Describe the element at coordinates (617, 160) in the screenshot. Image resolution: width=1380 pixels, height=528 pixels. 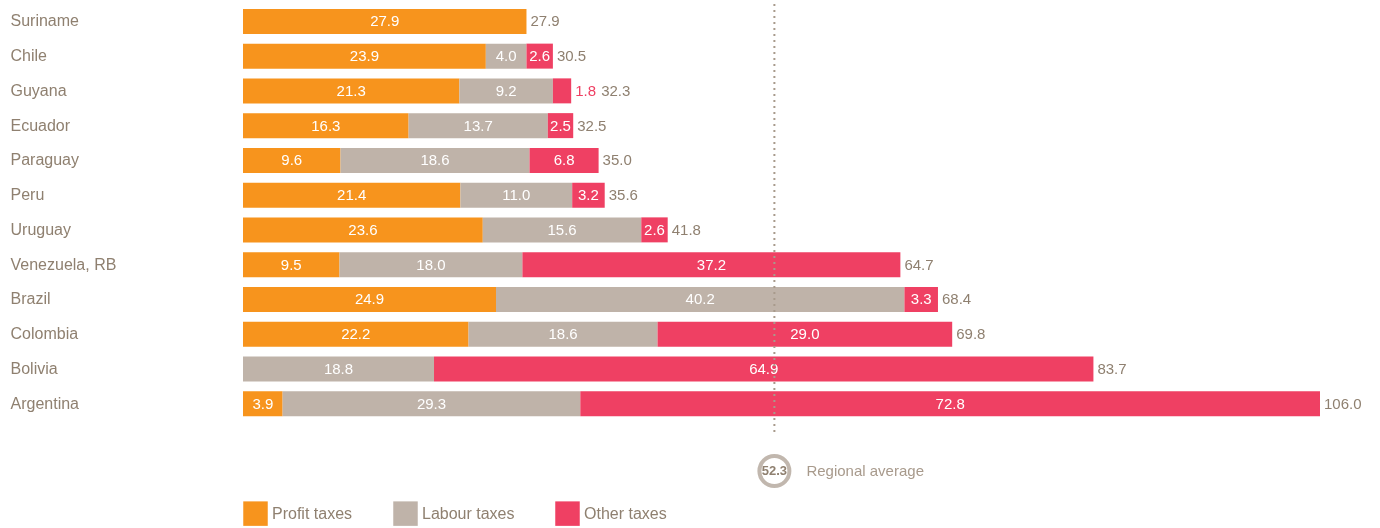
I see `total-label: 35.0` at that location.